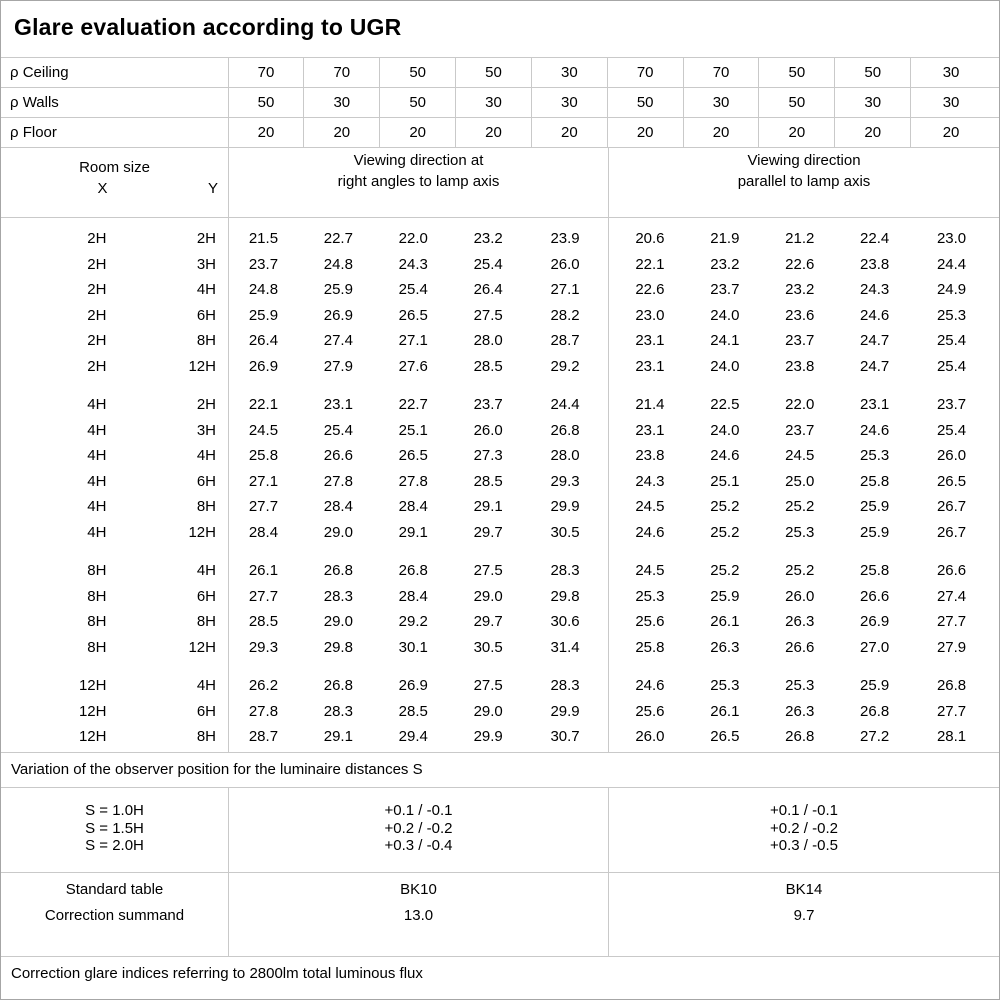  I want to click on ugr-value-parallel: 25.1, so click(725, 481).